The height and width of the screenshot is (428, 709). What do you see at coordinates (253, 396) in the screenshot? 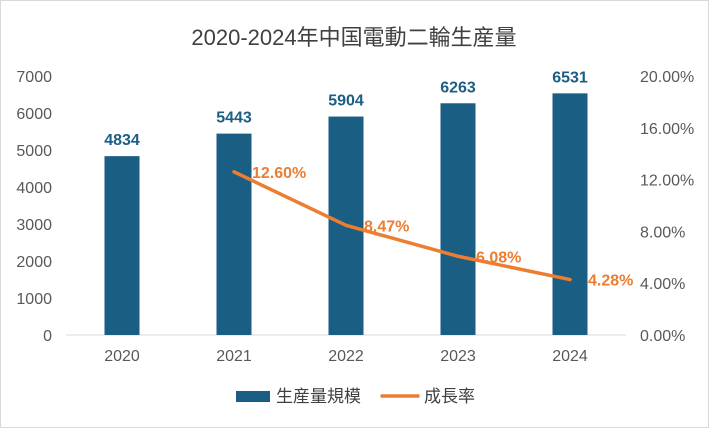
I see `legend-swatch-production` at bounding box center [253, 396].